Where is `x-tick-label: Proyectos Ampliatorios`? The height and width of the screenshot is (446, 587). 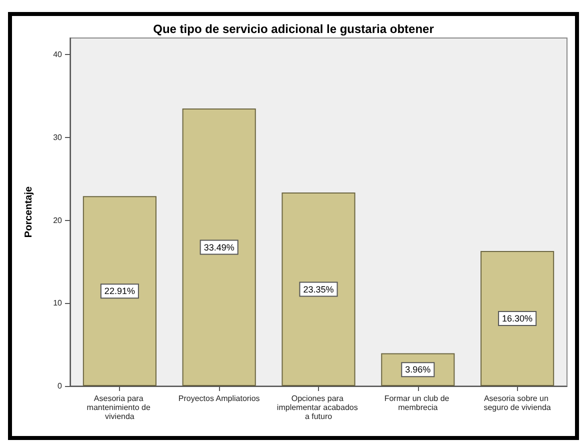
x-tick-label: Proyectos Ampliatorios is located at coordinates (219, 398).